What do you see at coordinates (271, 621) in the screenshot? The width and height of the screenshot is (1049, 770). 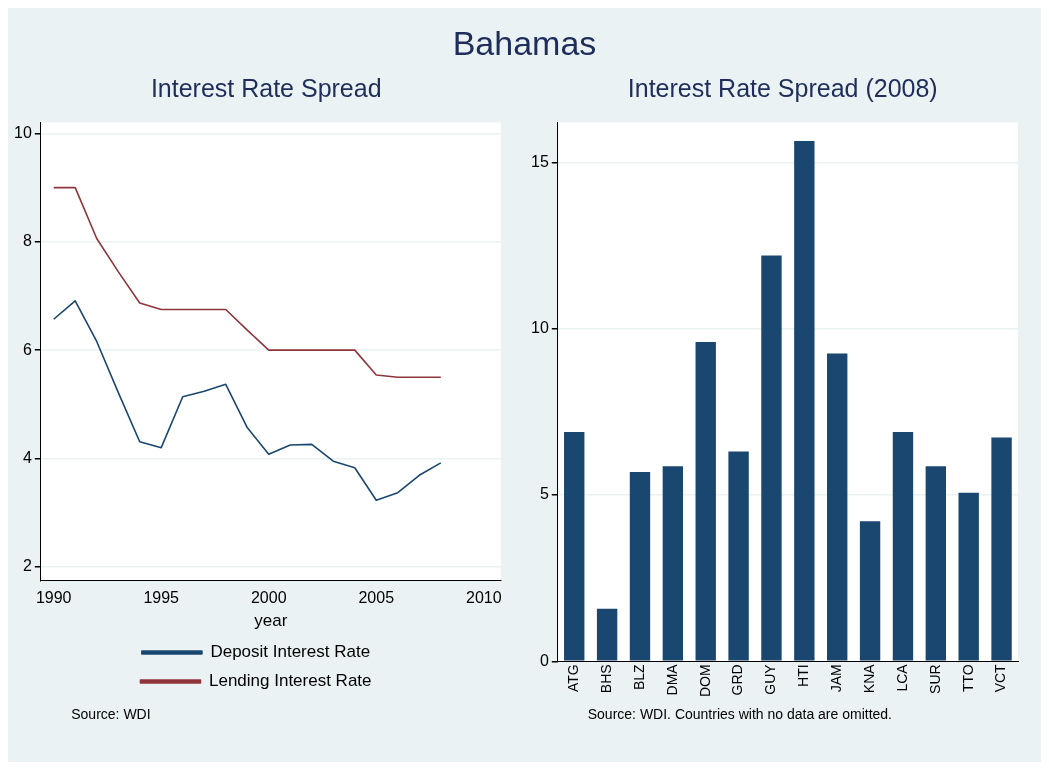 I see `x-axis-title: year` at bounding box center [271, 621].